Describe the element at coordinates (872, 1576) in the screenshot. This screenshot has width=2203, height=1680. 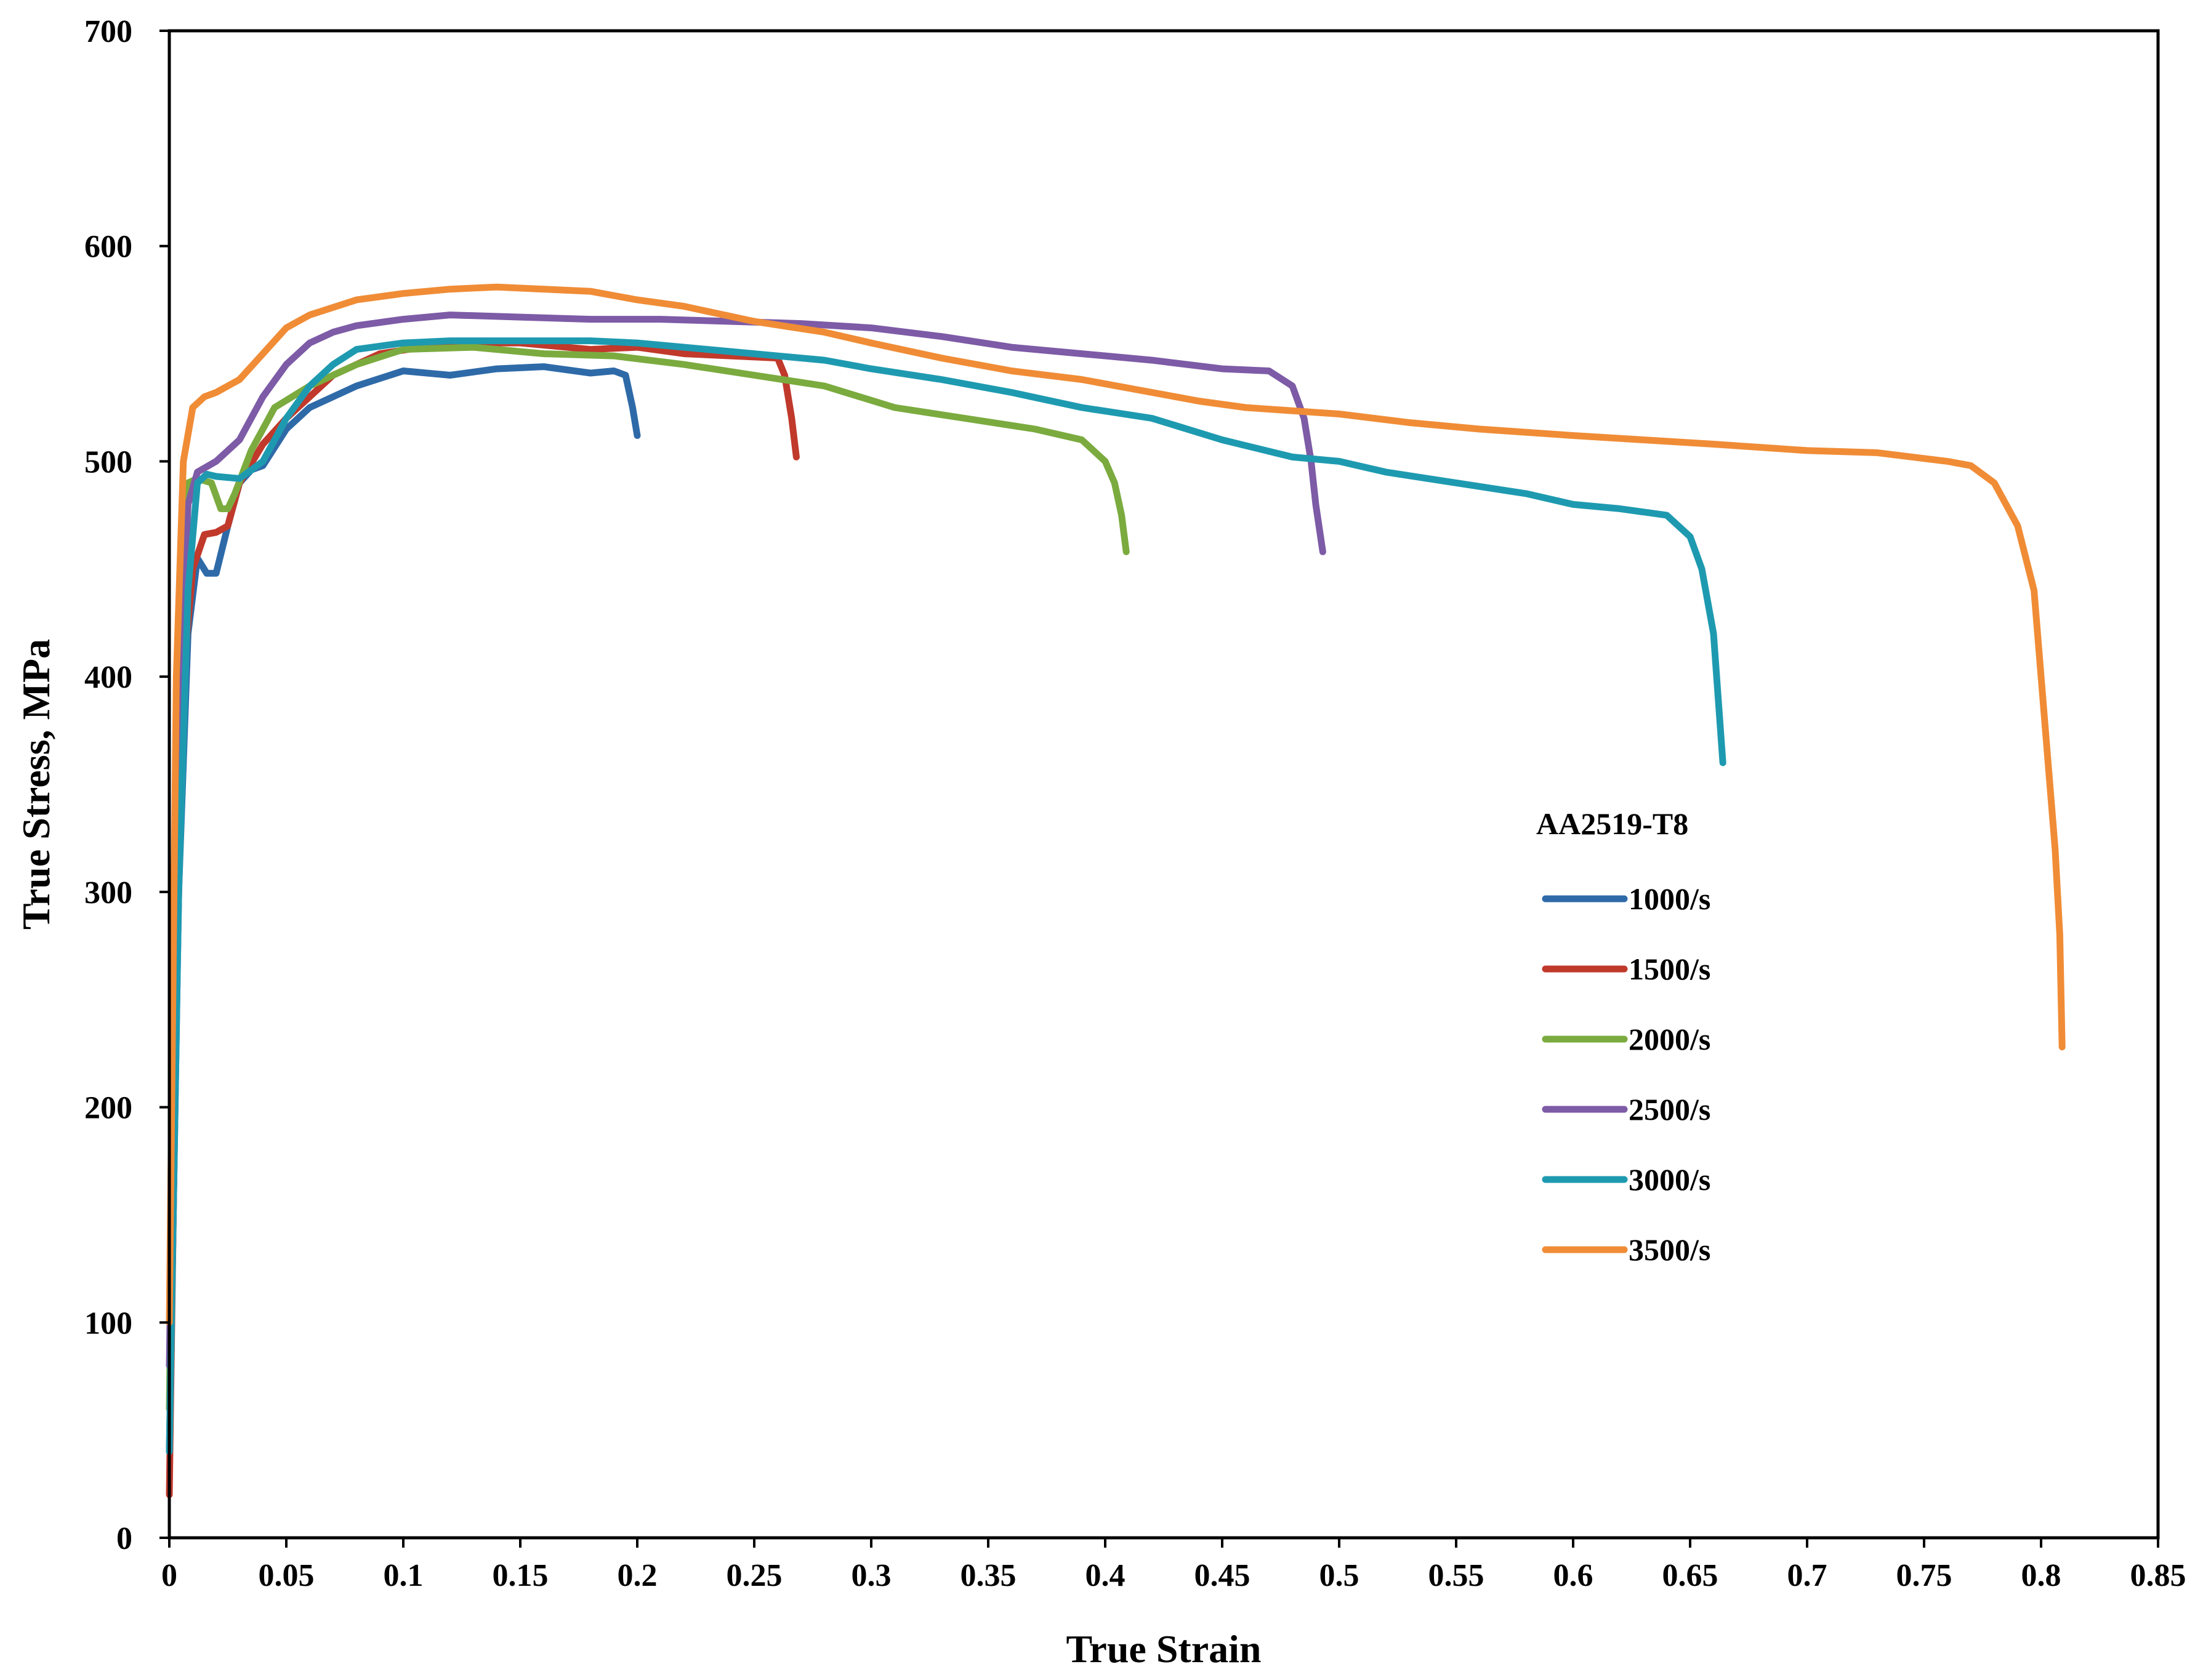
I see `x-tick-label: 0.3` at that location.